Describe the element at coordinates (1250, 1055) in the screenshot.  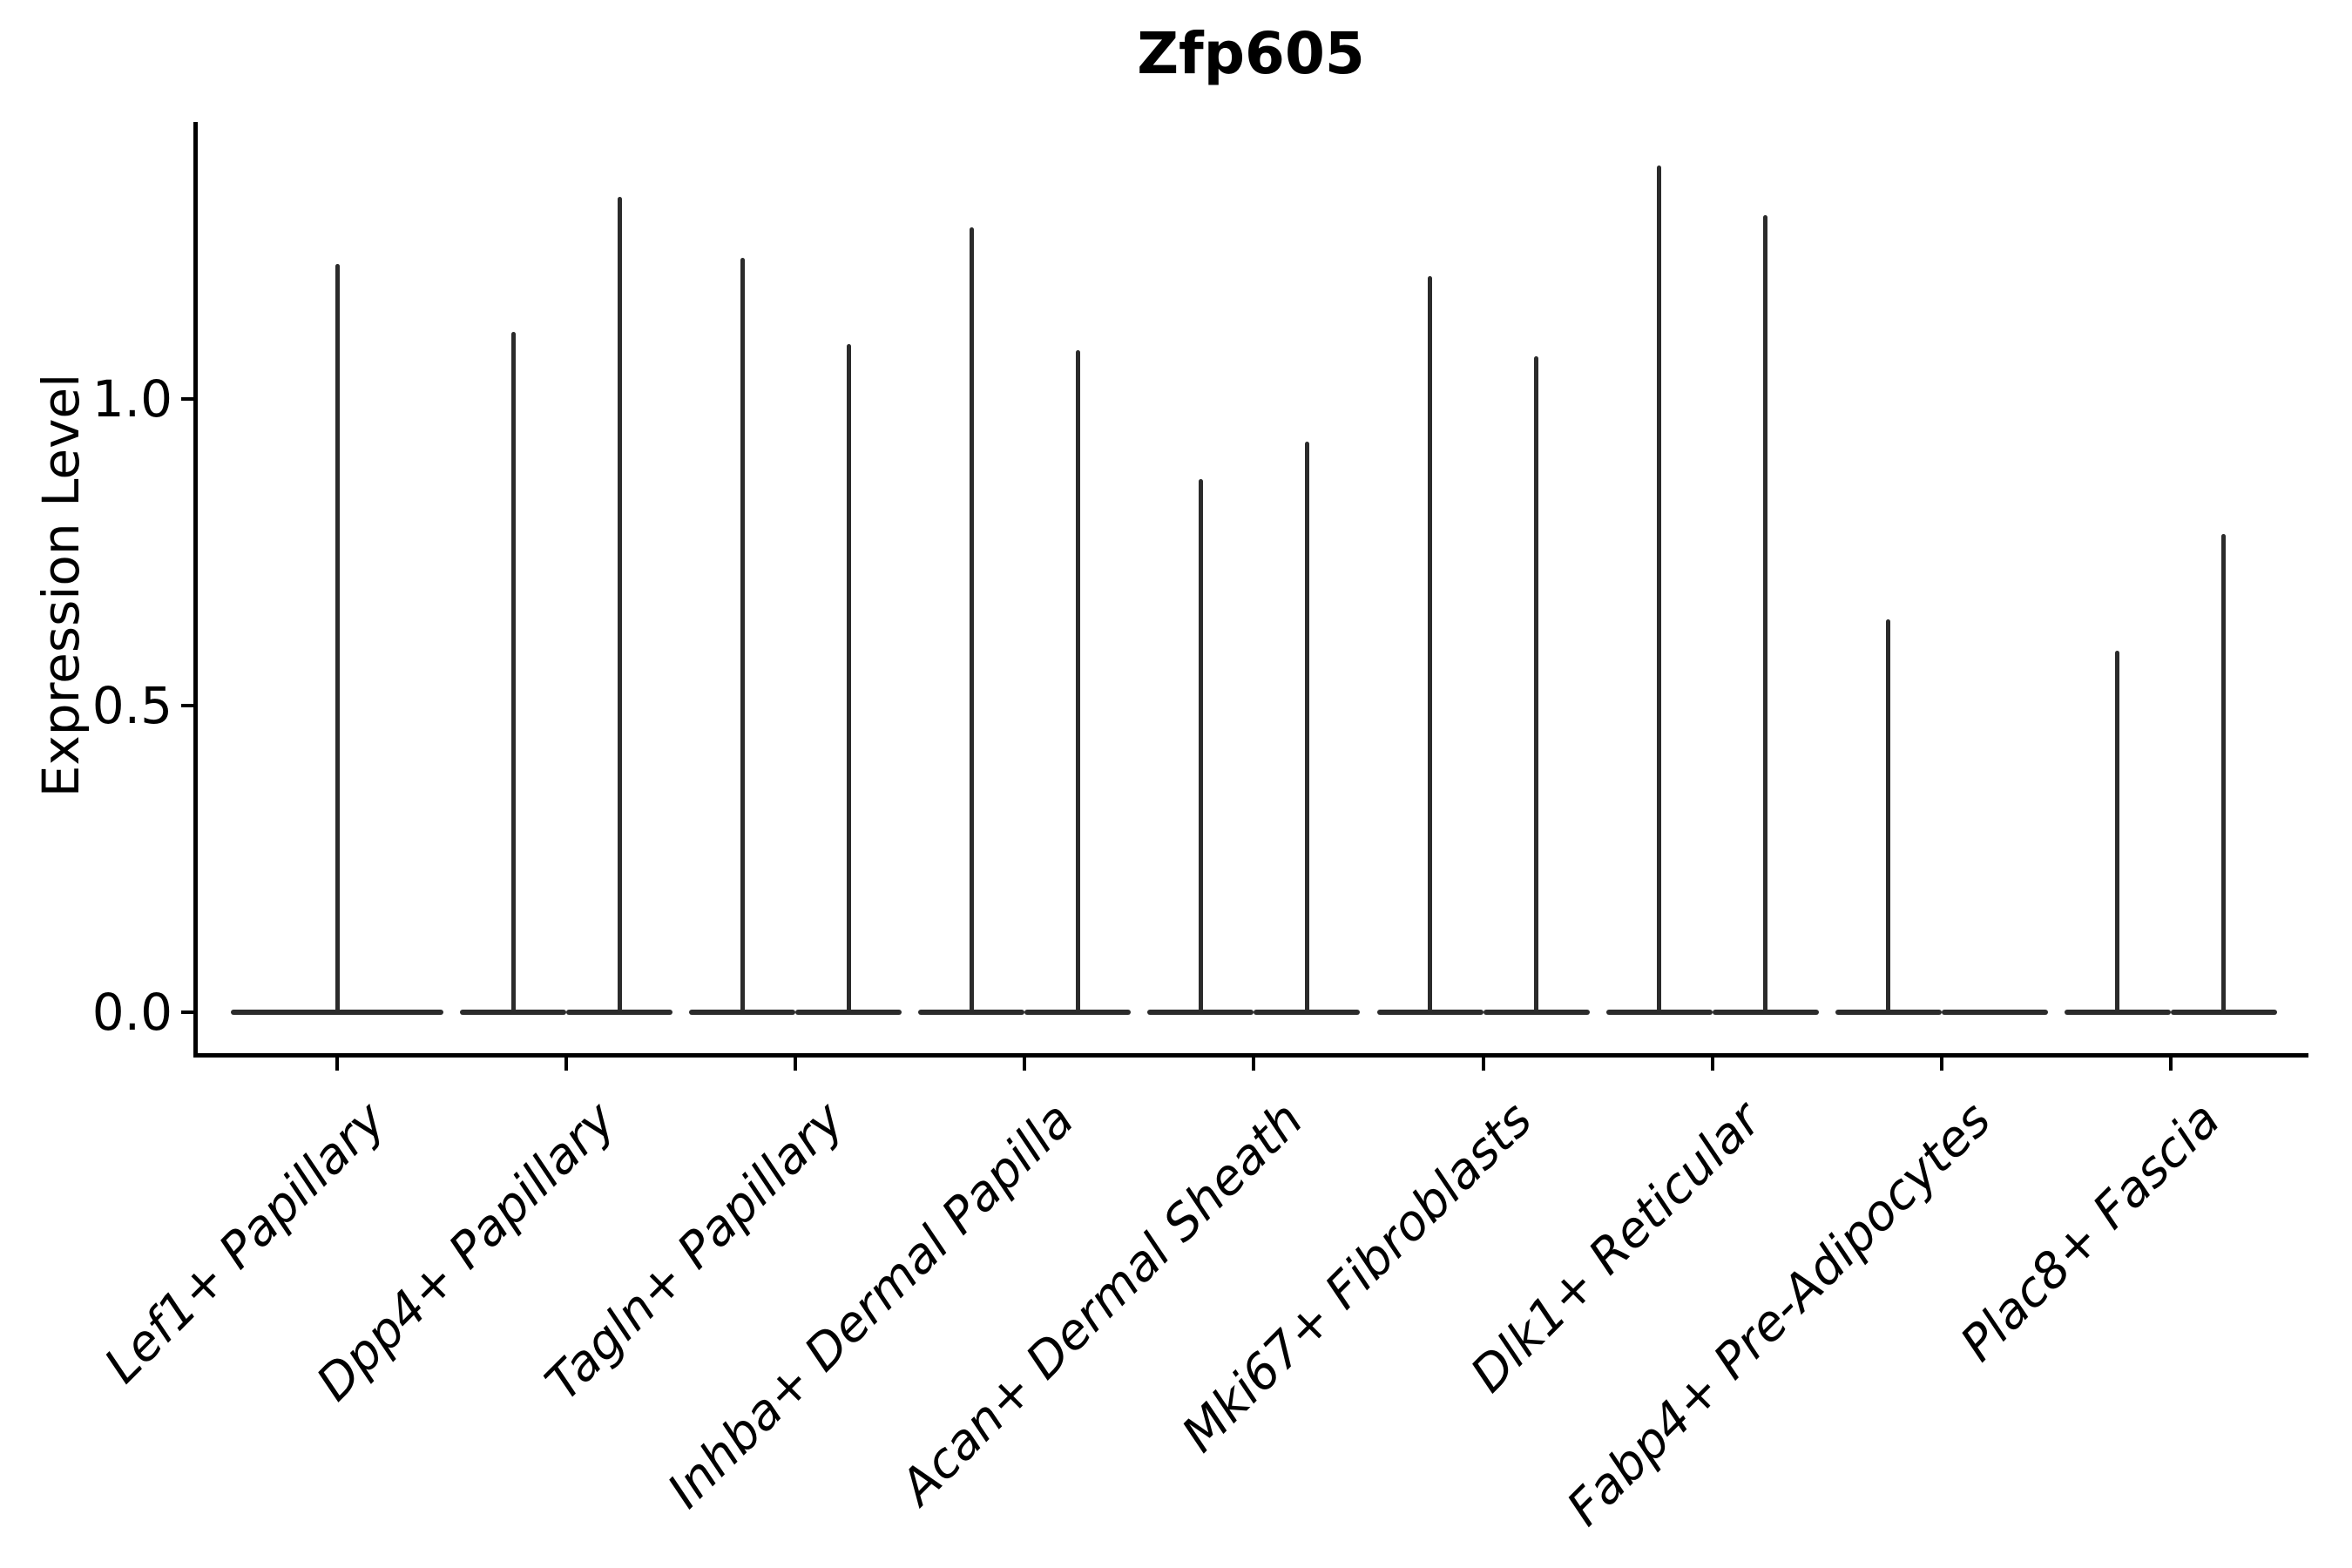
I see `x-axis-line` at that location.